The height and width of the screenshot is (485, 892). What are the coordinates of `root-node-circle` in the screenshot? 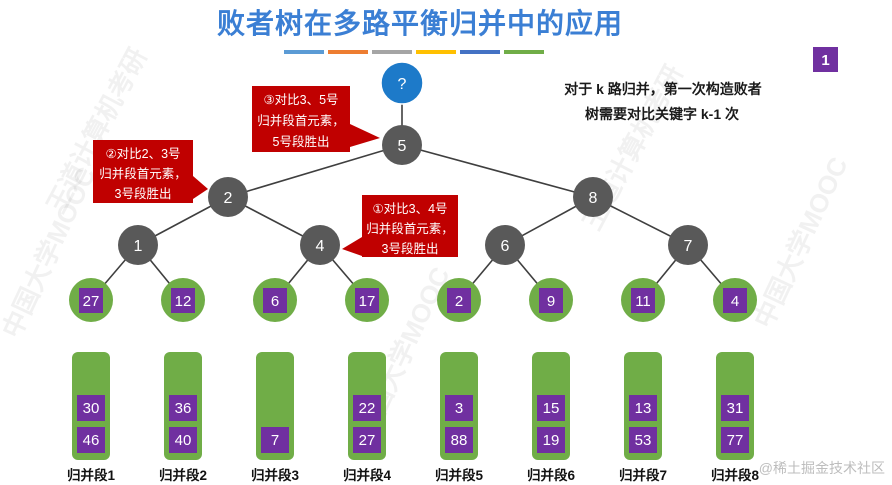 It's located at (402, 83).